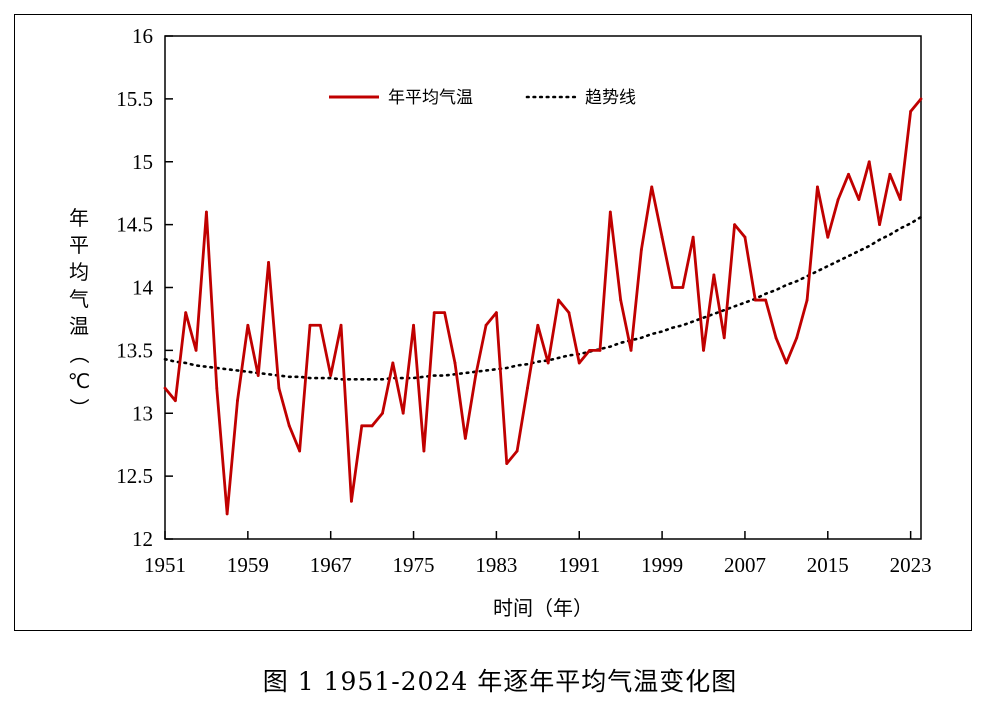 This screenshot has height=716, width=1000. What do you see at coordinates (662, 565) in the screenshot?
I see `x-tick-label: 1999` at bounding box center [662, 565].